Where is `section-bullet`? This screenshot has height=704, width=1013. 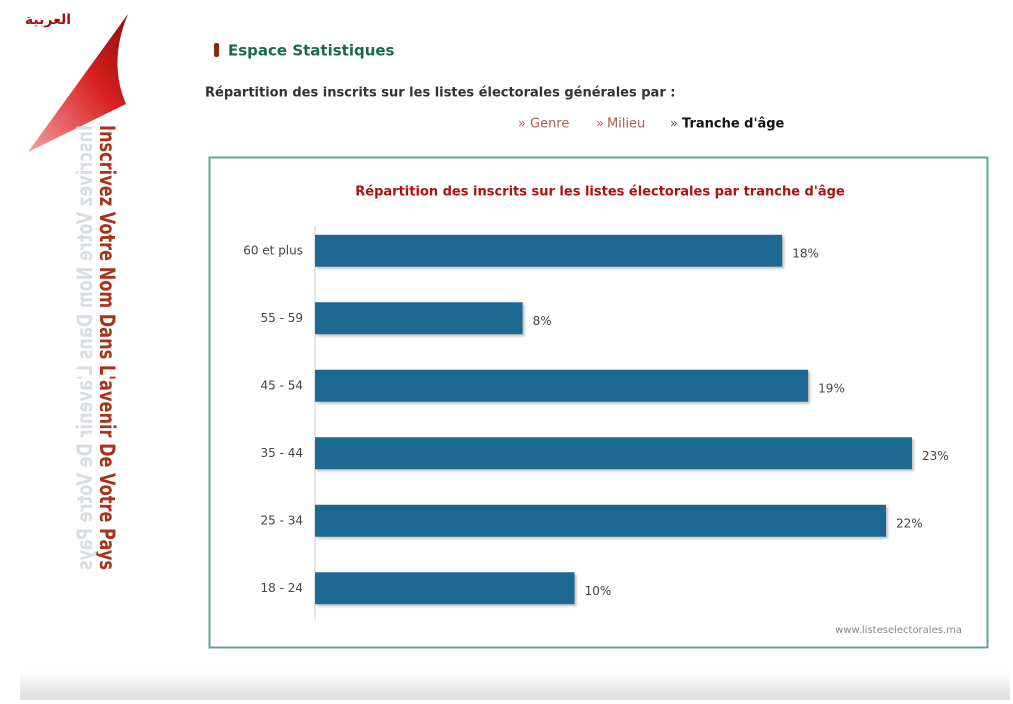
section-bullet is located at coordinates (216, 50).